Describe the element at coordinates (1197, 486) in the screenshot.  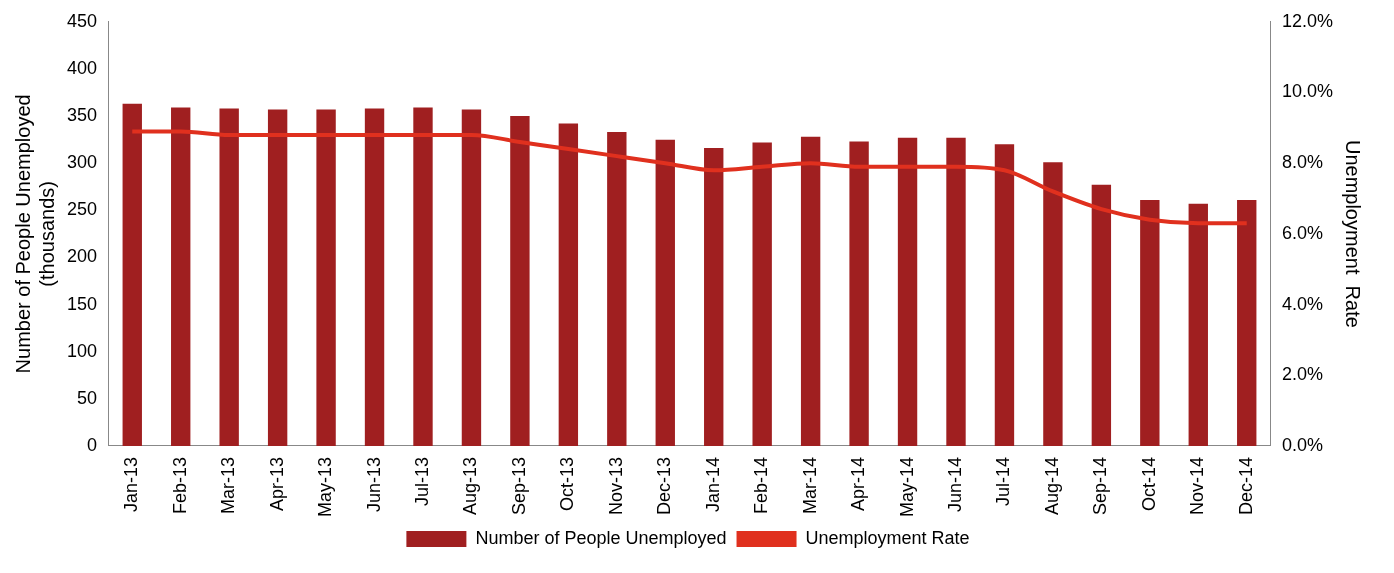
I see `x-tick-label: Nov-14` at that location.